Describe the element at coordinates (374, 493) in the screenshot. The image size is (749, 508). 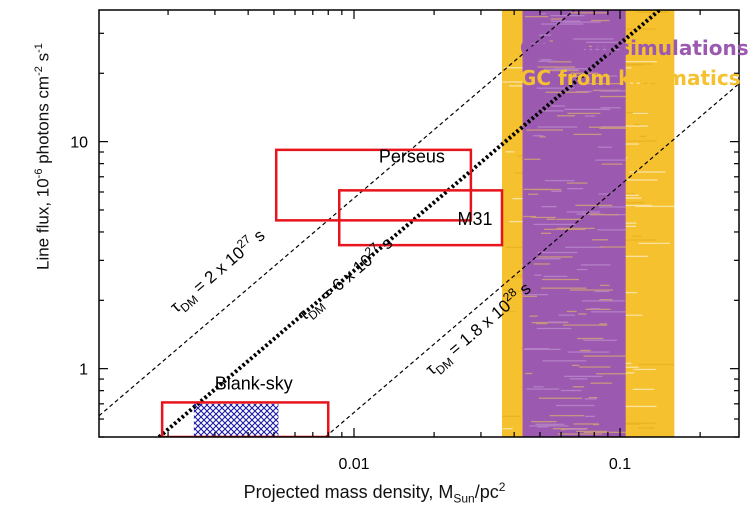
I see `x-axis-label: Projected mass density, MSun/pc2` at that location.